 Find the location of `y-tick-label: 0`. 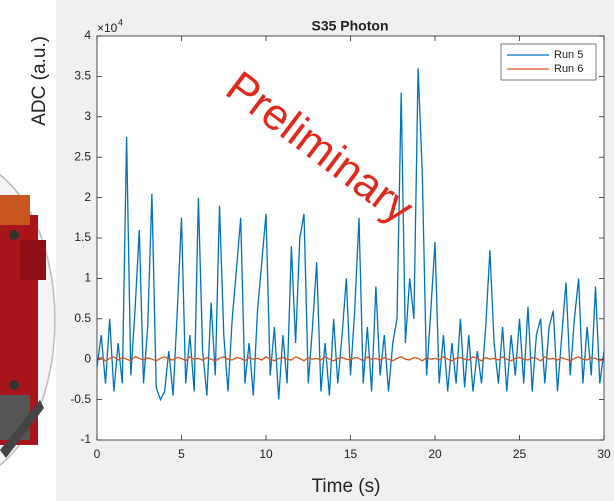

y-tick-label: 0 is located at coordinates (87, 358).